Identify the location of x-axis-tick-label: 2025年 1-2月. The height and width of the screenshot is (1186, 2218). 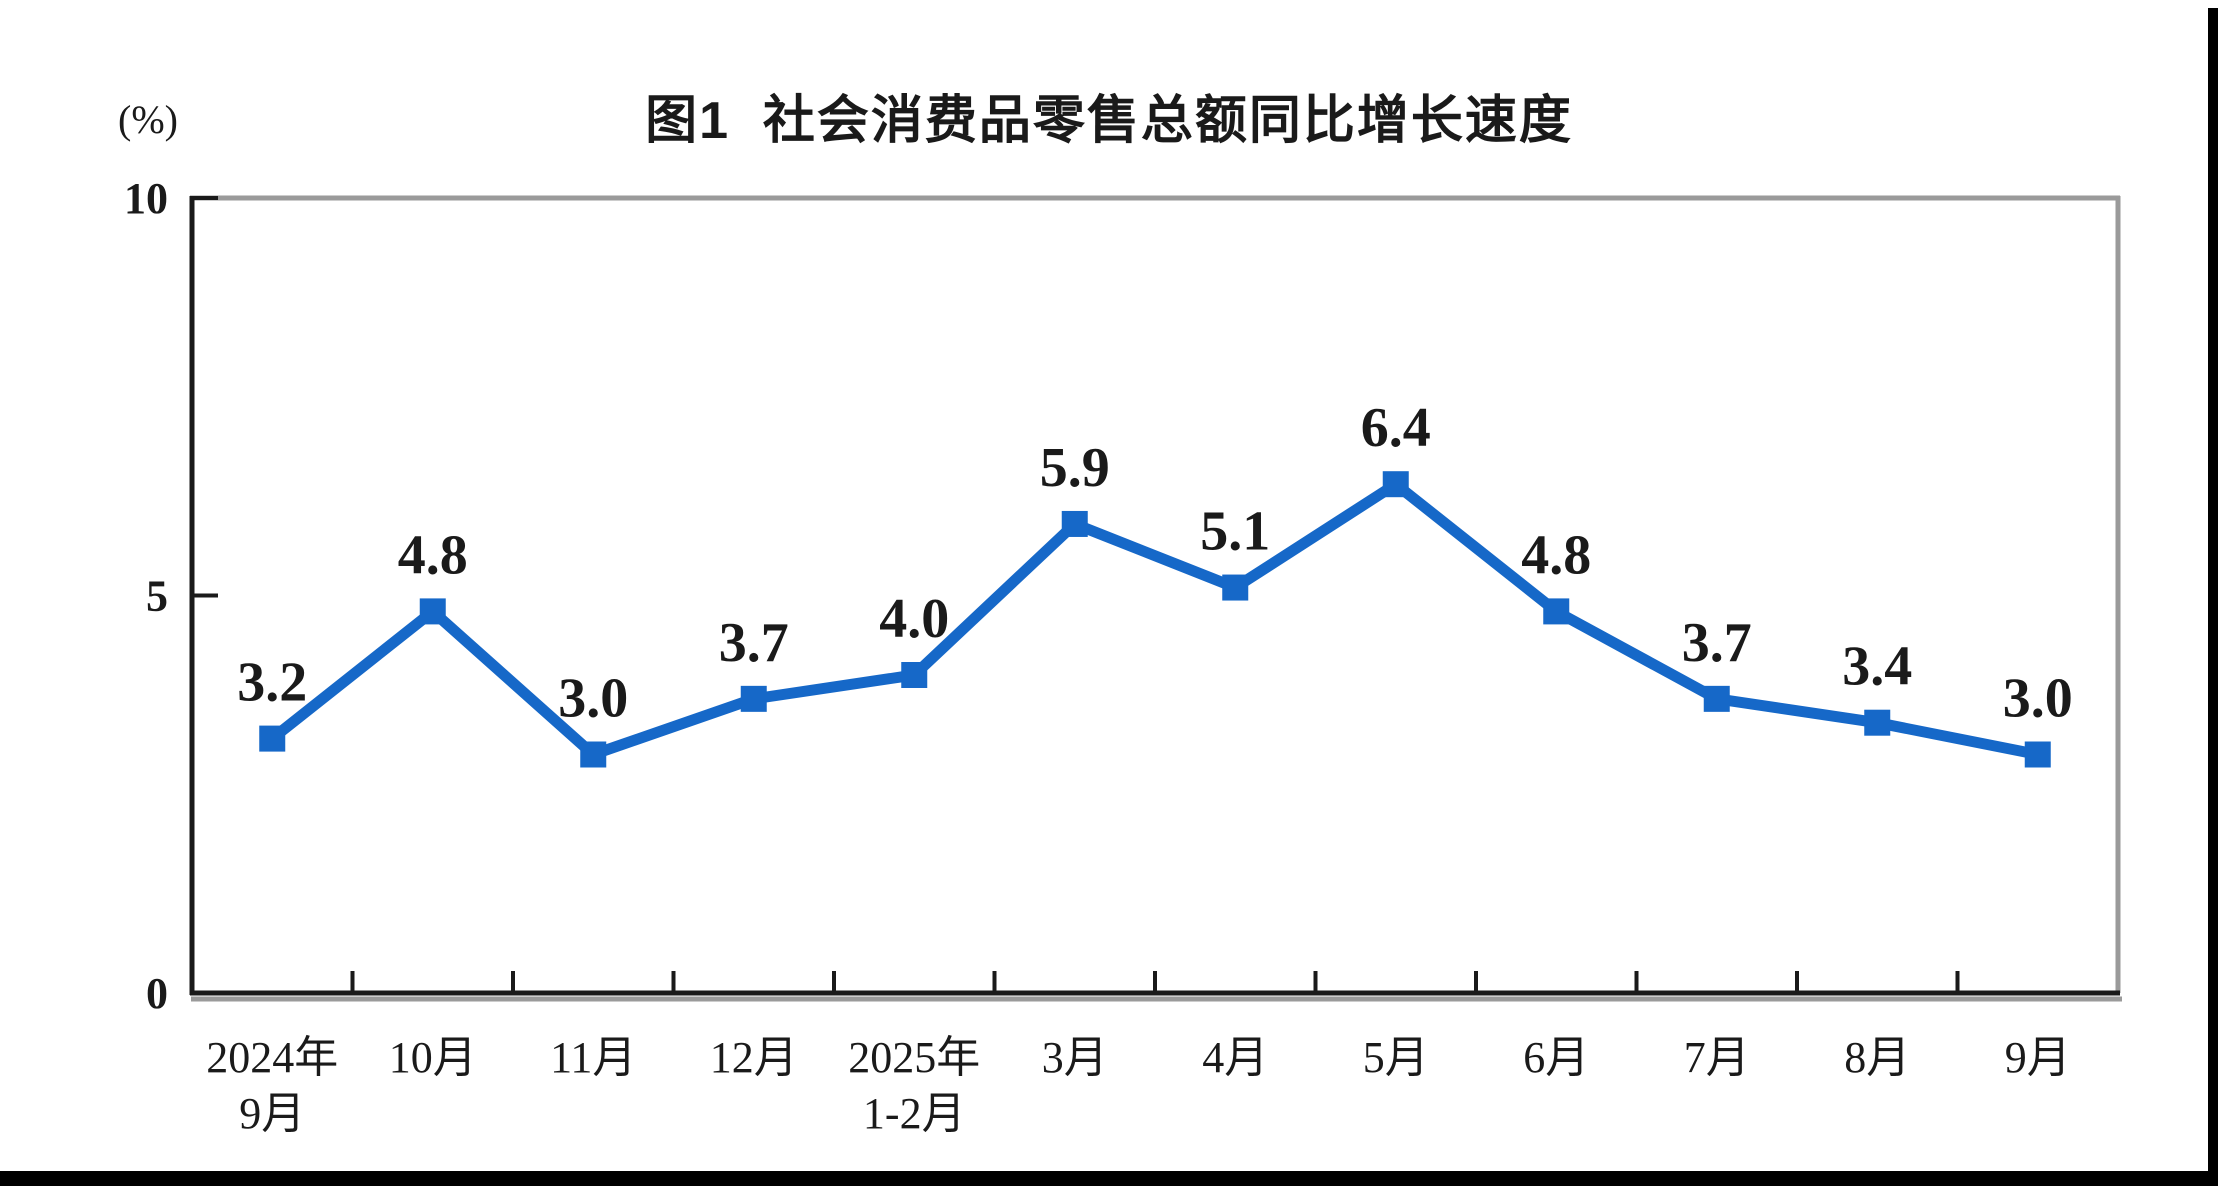
(914, 1085).